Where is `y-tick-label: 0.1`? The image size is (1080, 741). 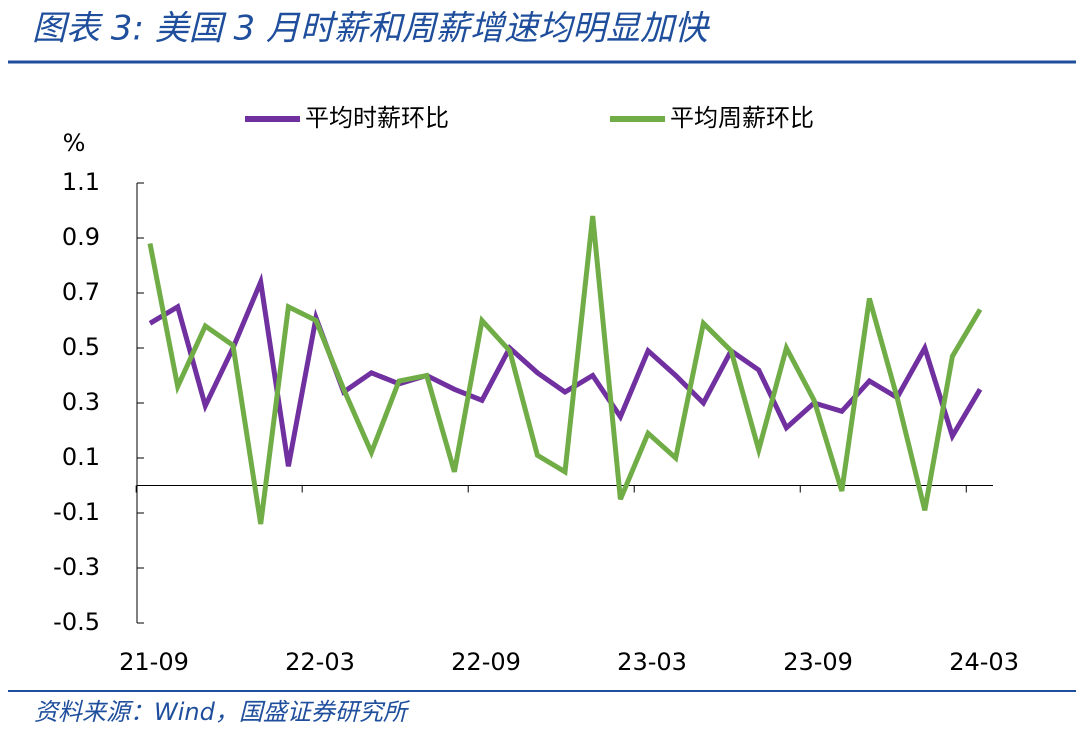 y-tick-label: 0.1 is located at coordinates (81, 457).